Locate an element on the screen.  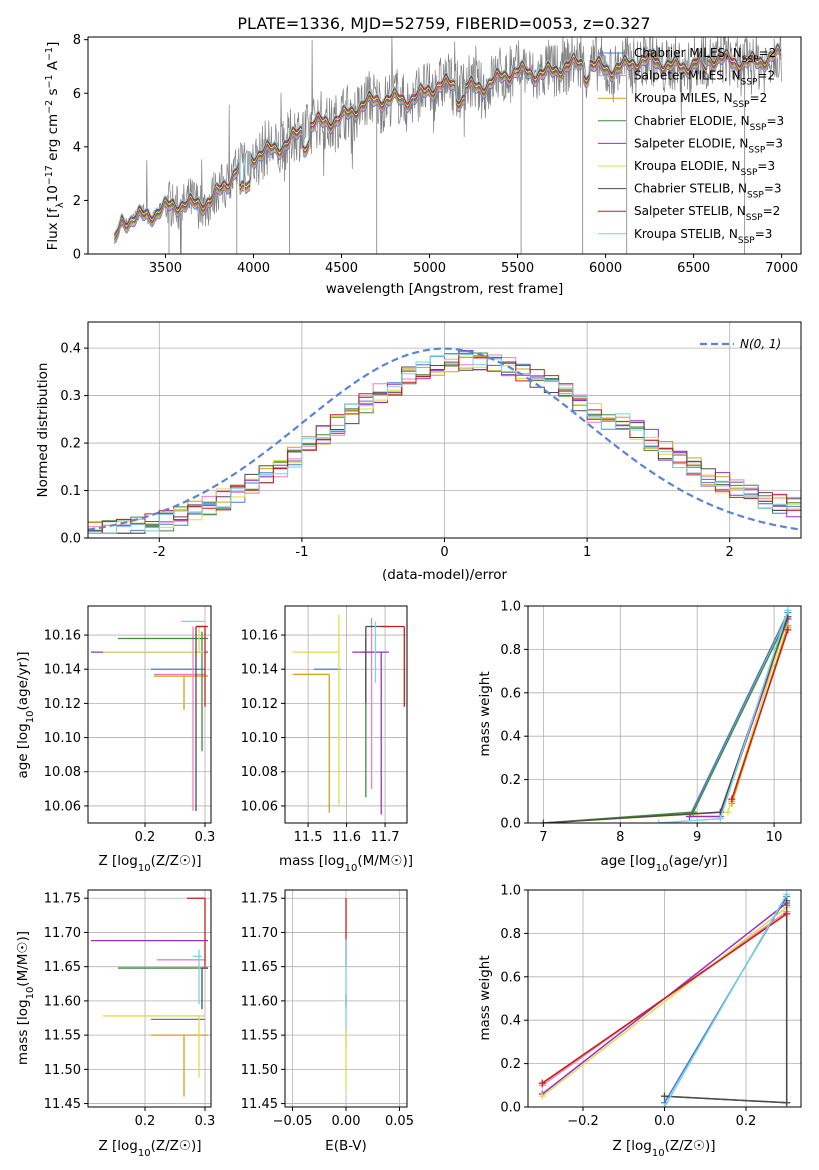
x-tick-label: −0.05 is located at coordinates (293, 1121).